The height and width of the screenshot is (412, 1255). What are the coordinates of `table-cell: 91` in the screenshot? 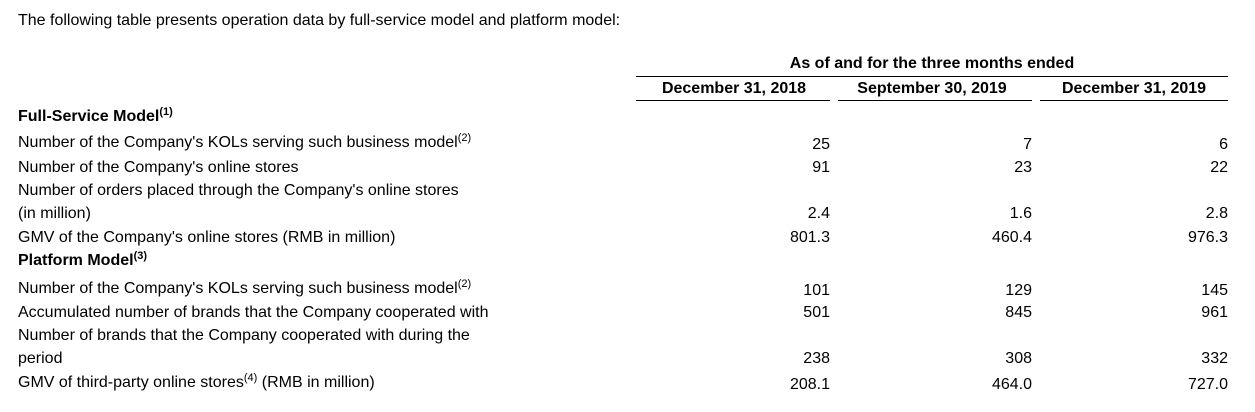 It's located at (821, 167).